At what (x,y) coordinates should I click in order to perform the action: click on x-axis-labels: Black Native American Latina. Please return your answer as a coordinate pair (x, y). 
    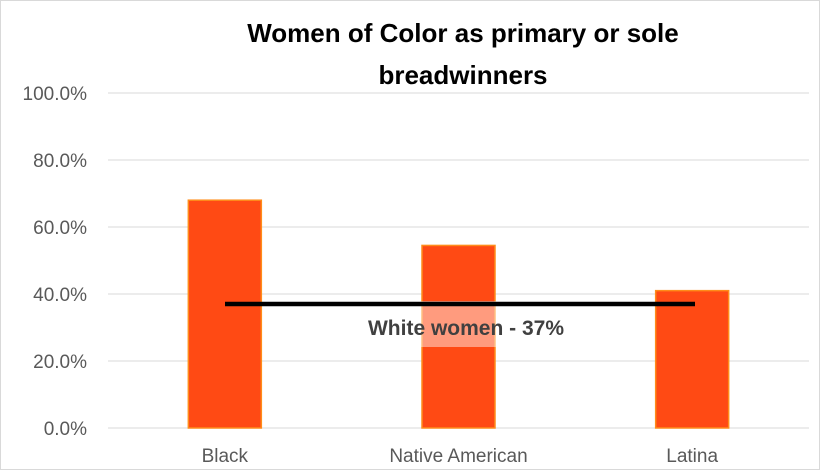
    Looking at the image, I should click on (460, 456).